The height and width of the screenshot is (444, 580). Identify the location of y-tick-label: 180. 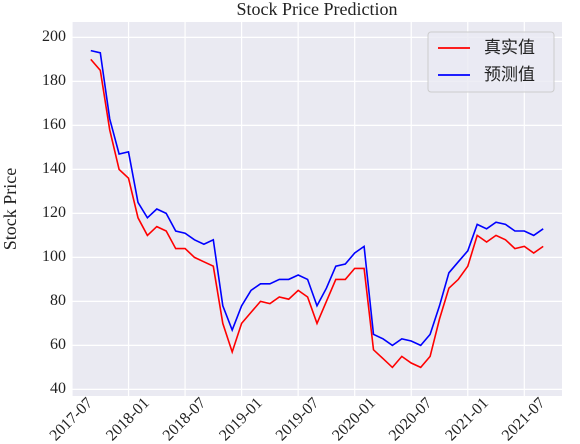
(54, 80).